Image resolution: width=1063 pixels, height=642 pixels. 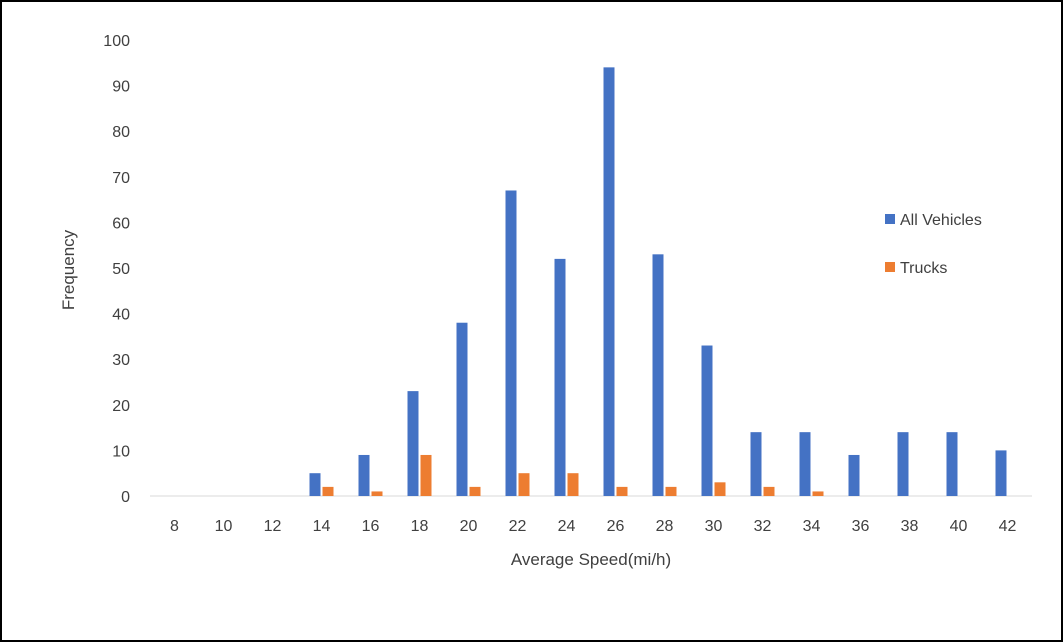 I want to click on y-tick-label: 30, so click(x=121, y=360).